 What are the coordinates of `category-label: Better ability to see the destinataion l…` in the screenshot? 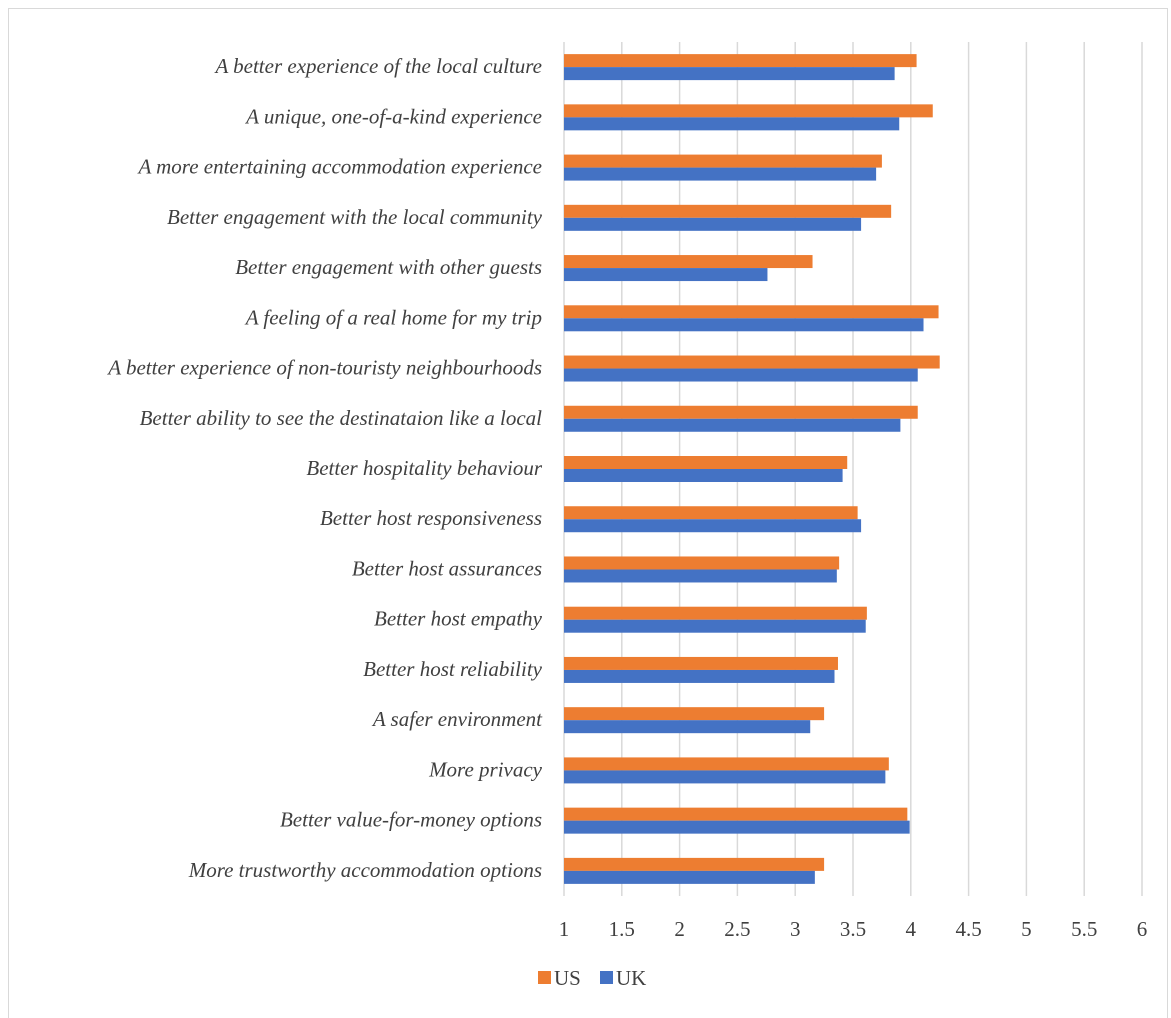 It's located at (341, 418).